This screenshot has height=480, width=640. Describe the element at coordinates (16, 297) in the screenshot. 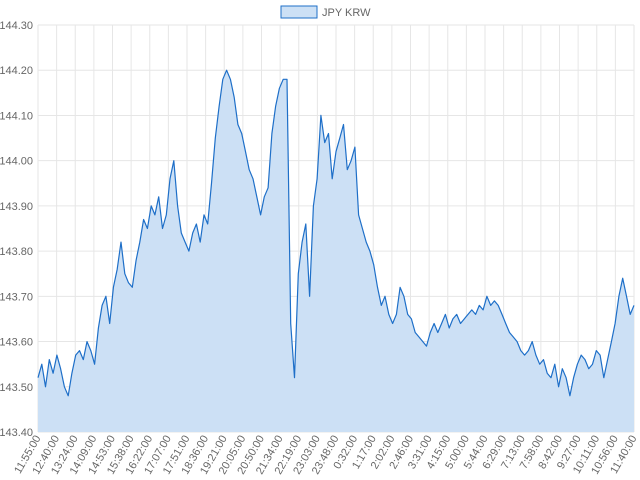

I see `y-tick-label: 143.70` at that location.